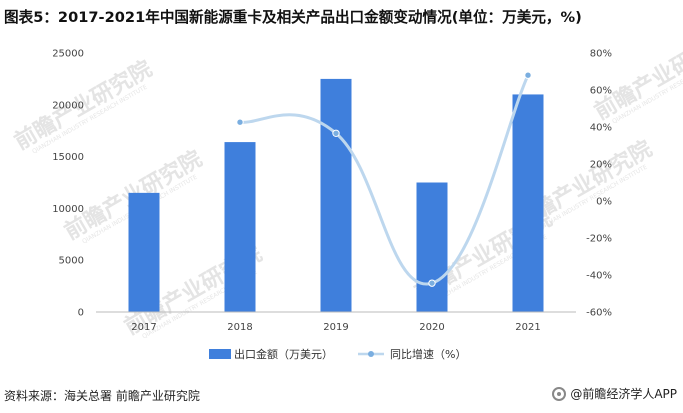 The width and height of the screenshot is (683, 413). What do you see at coordinates (428, 354) in the screenshot?
I see `legend-line-label: 同比增速（%）` at bounding box center [428, 354].